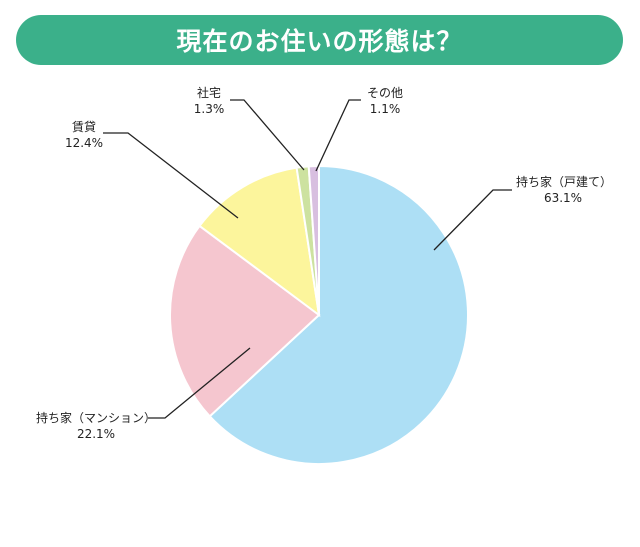  Describe the element at coordinates (385, 93) in the screenshot. I see `slice-label: その他` at that location.